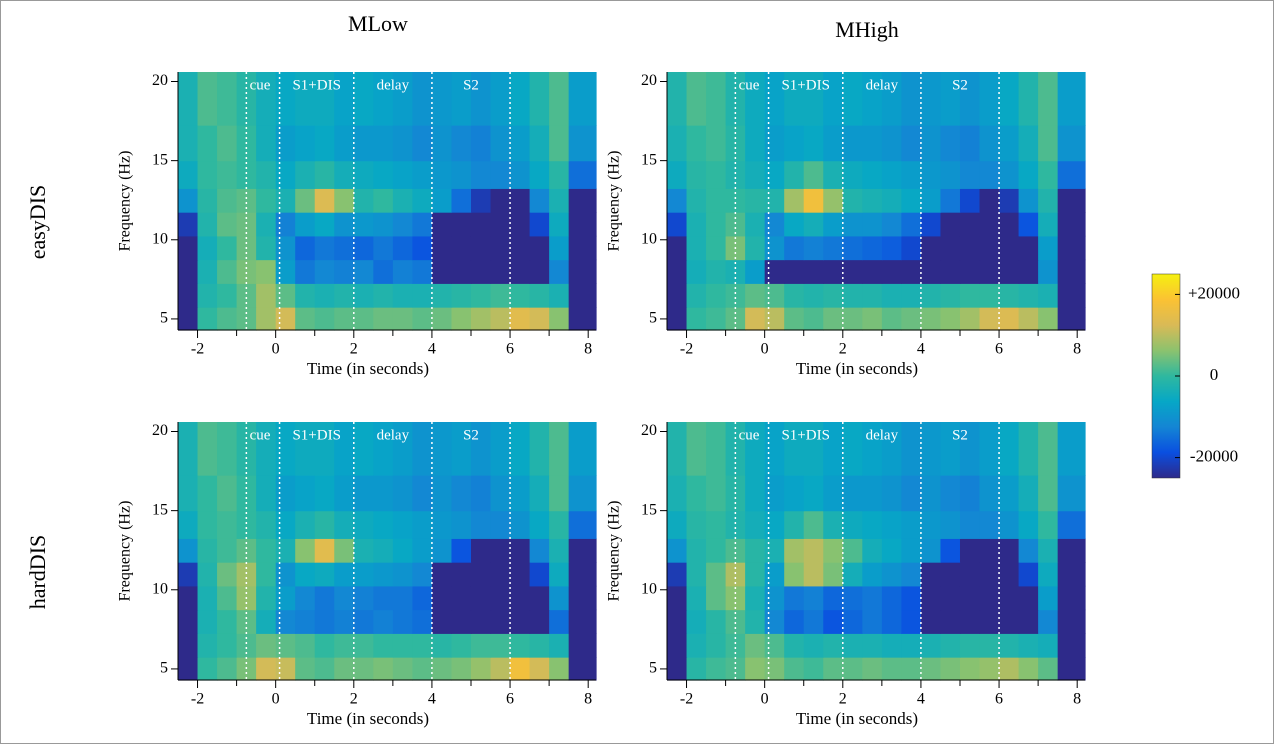 The height and width of the screenshot is (744, 1274). What do you see at coordinates (1214, 374) in the screenshot?
I see `colorbar-tick-label: 0` at bounding box center [1214, 374].